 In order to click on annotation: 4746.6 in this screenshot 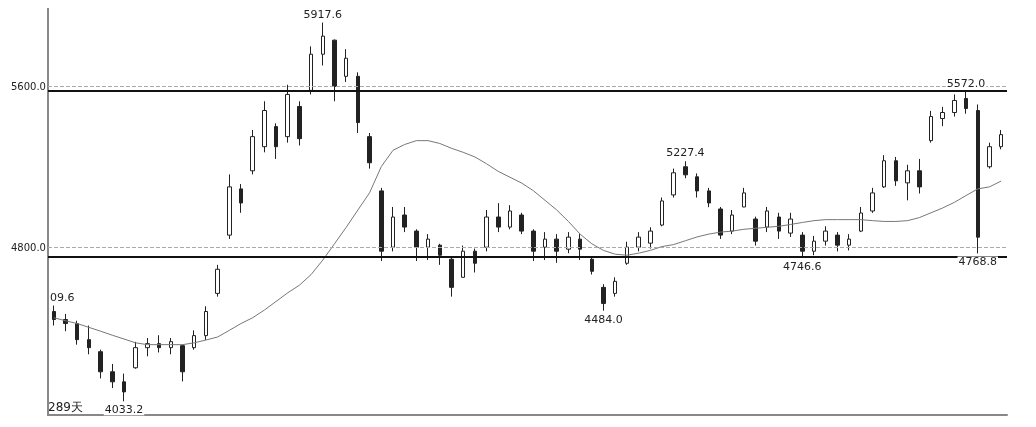, I will do `click(802, 266)`.